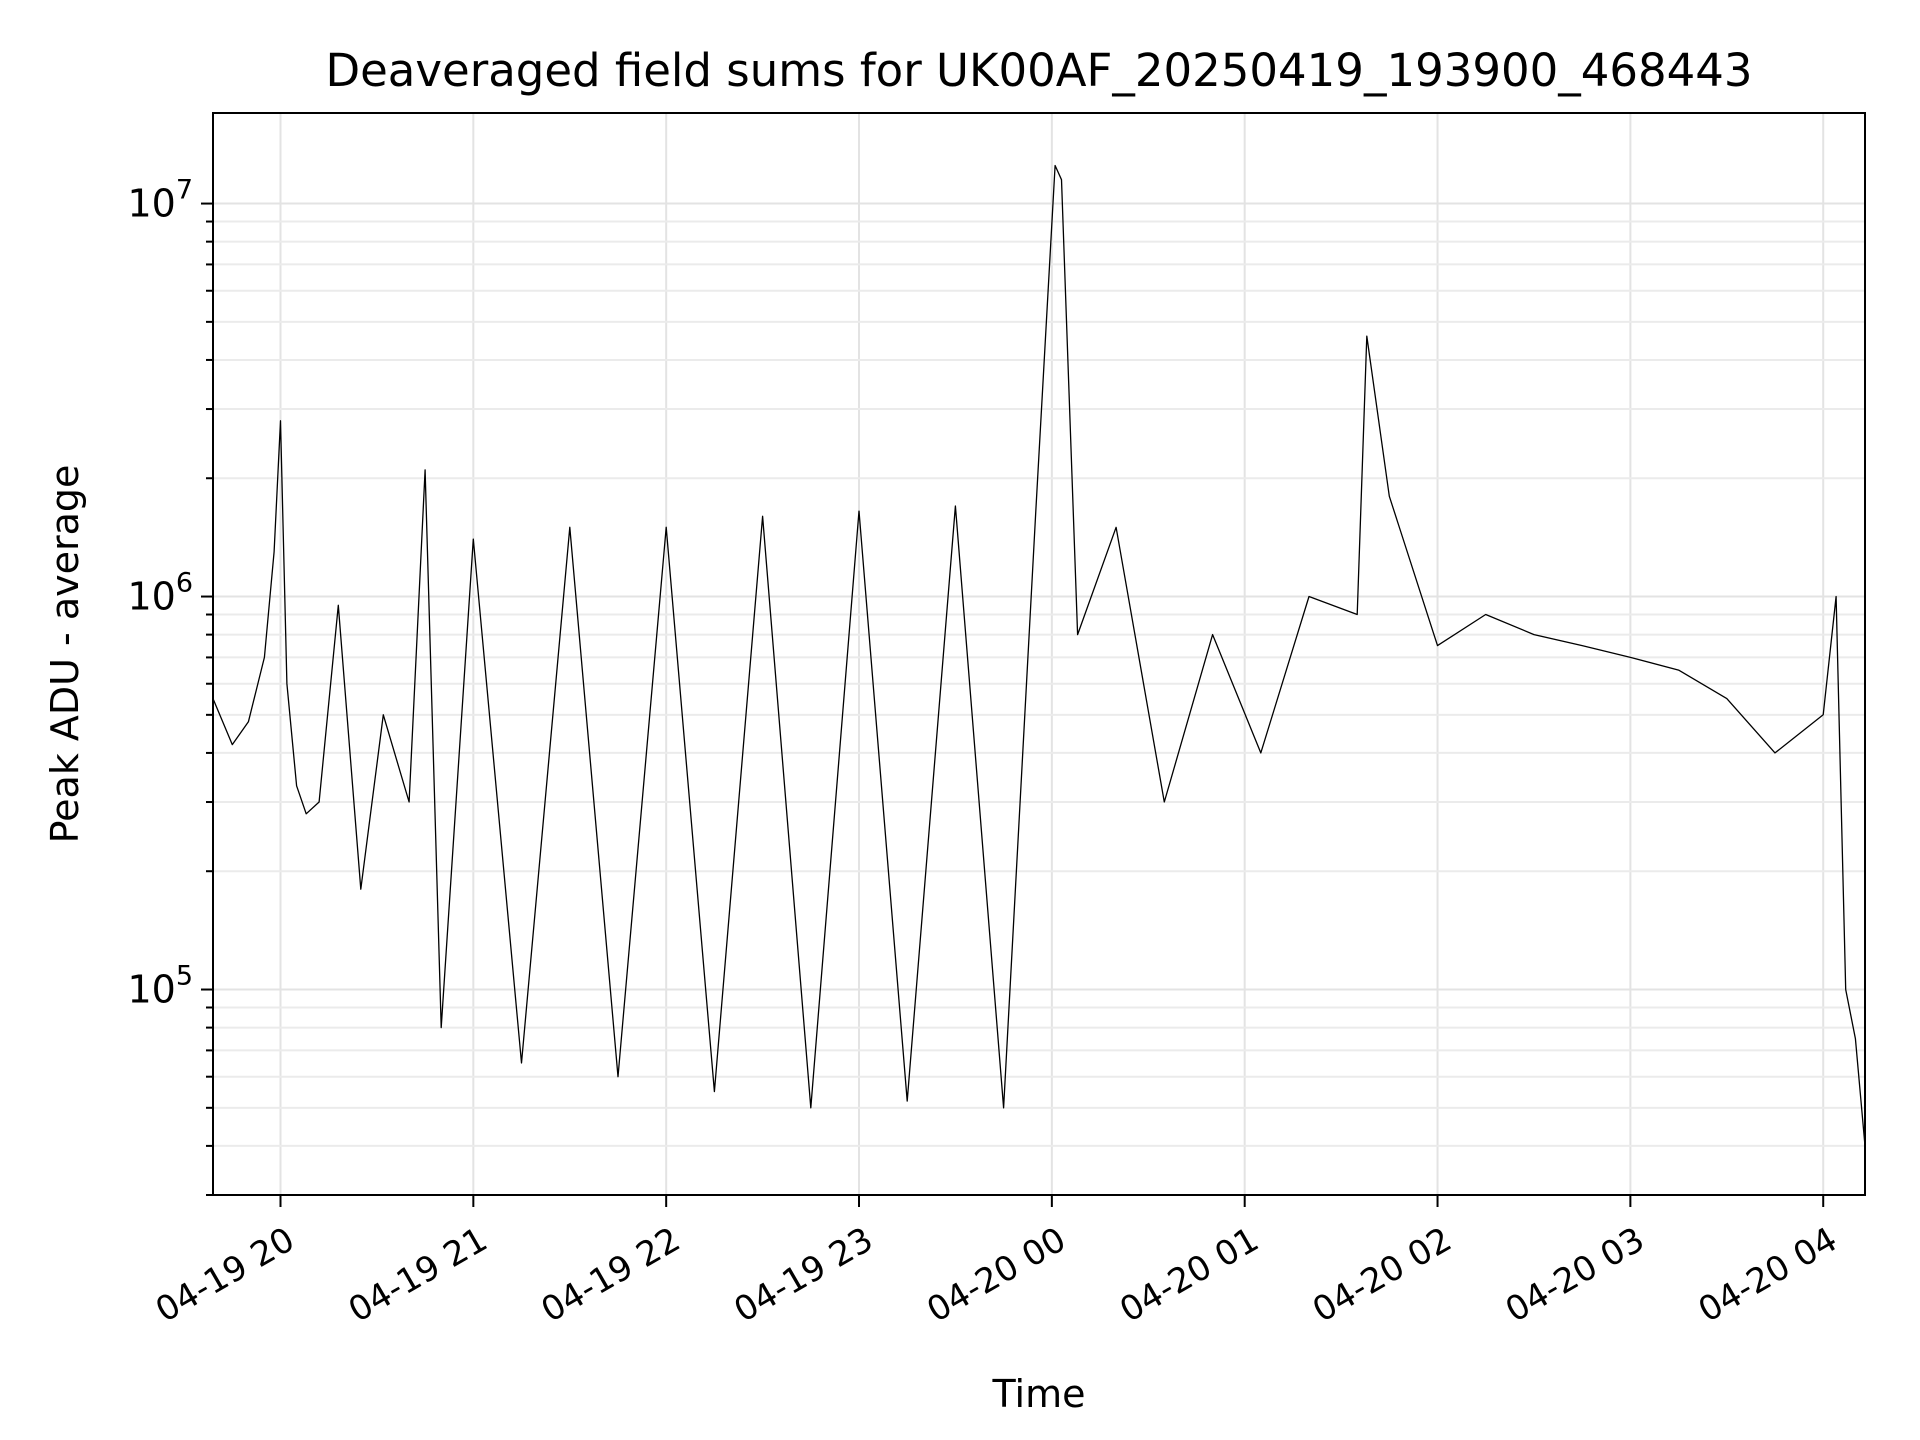 This screenshot has height=1440, width=1920. Describe the element at coordinates (804, 1275) in the screenshot. I see `x-tick-label: 04-19 23` at that location.